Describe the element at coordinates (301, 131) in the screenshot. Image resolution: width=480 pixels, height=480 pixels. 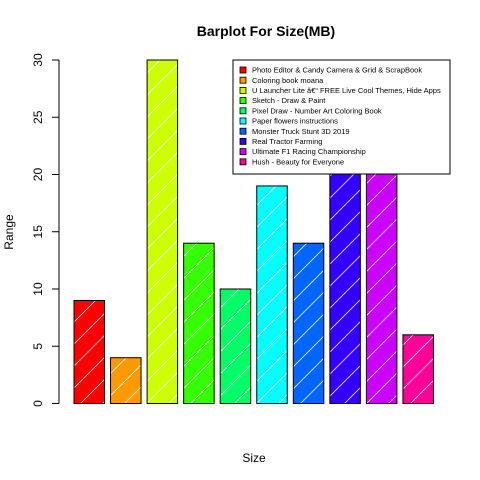
I see `svg-text: Monster Truck Stunt 3D 2019` at that location.